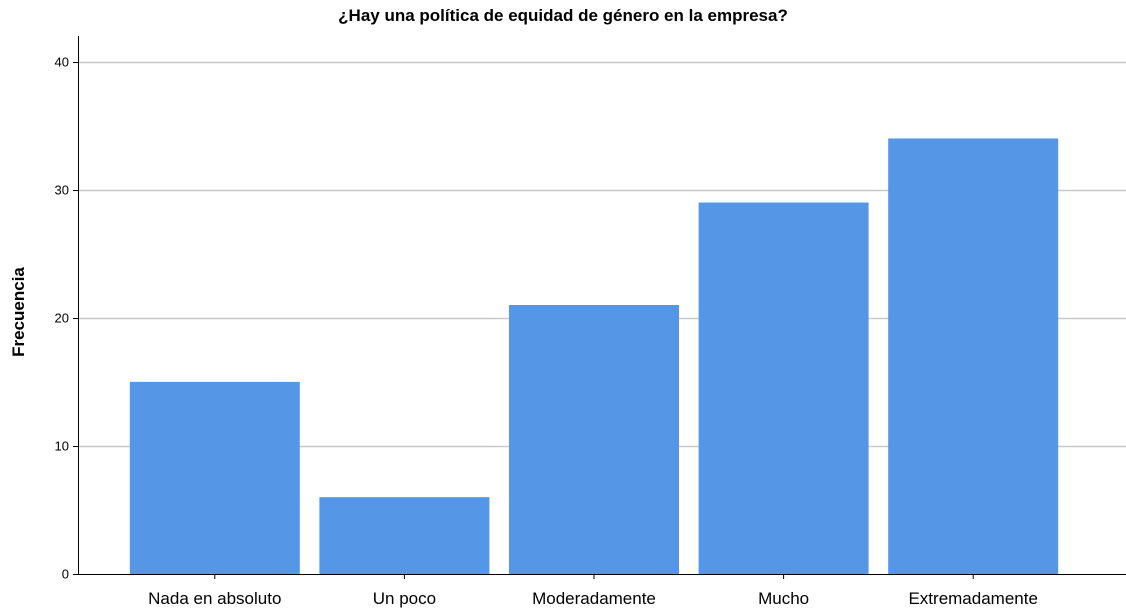  Describe the element at coordinates (972, 598) in the screenshot. I see `x-category-label-5: Extremadamente` at that location.